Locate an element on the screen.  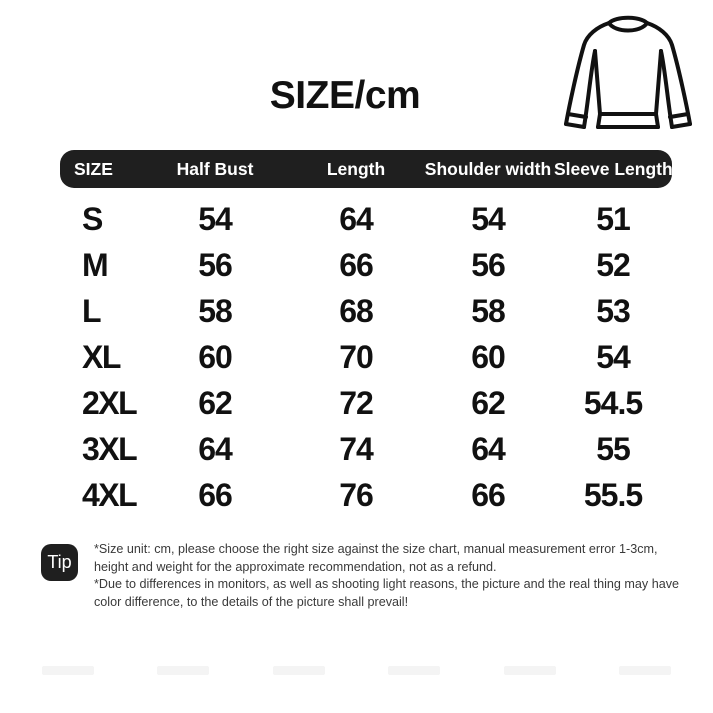
shoulder-width-cell: 62 is located at coordinates (488, 402).